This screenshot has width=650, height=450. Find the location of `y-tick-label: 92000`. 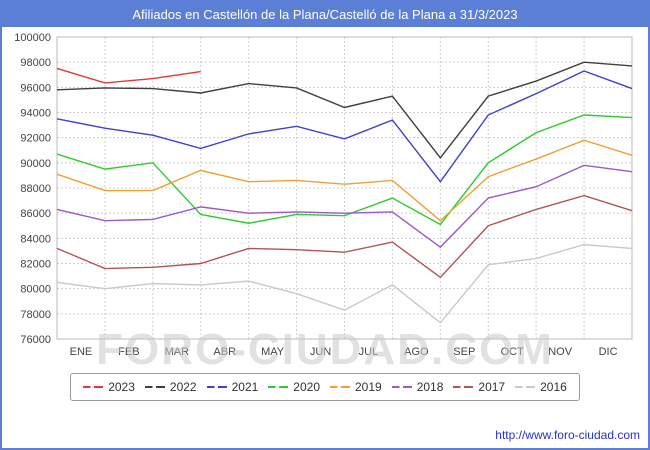

y-tick-label: 92000 is located at coordinates (35, 139).